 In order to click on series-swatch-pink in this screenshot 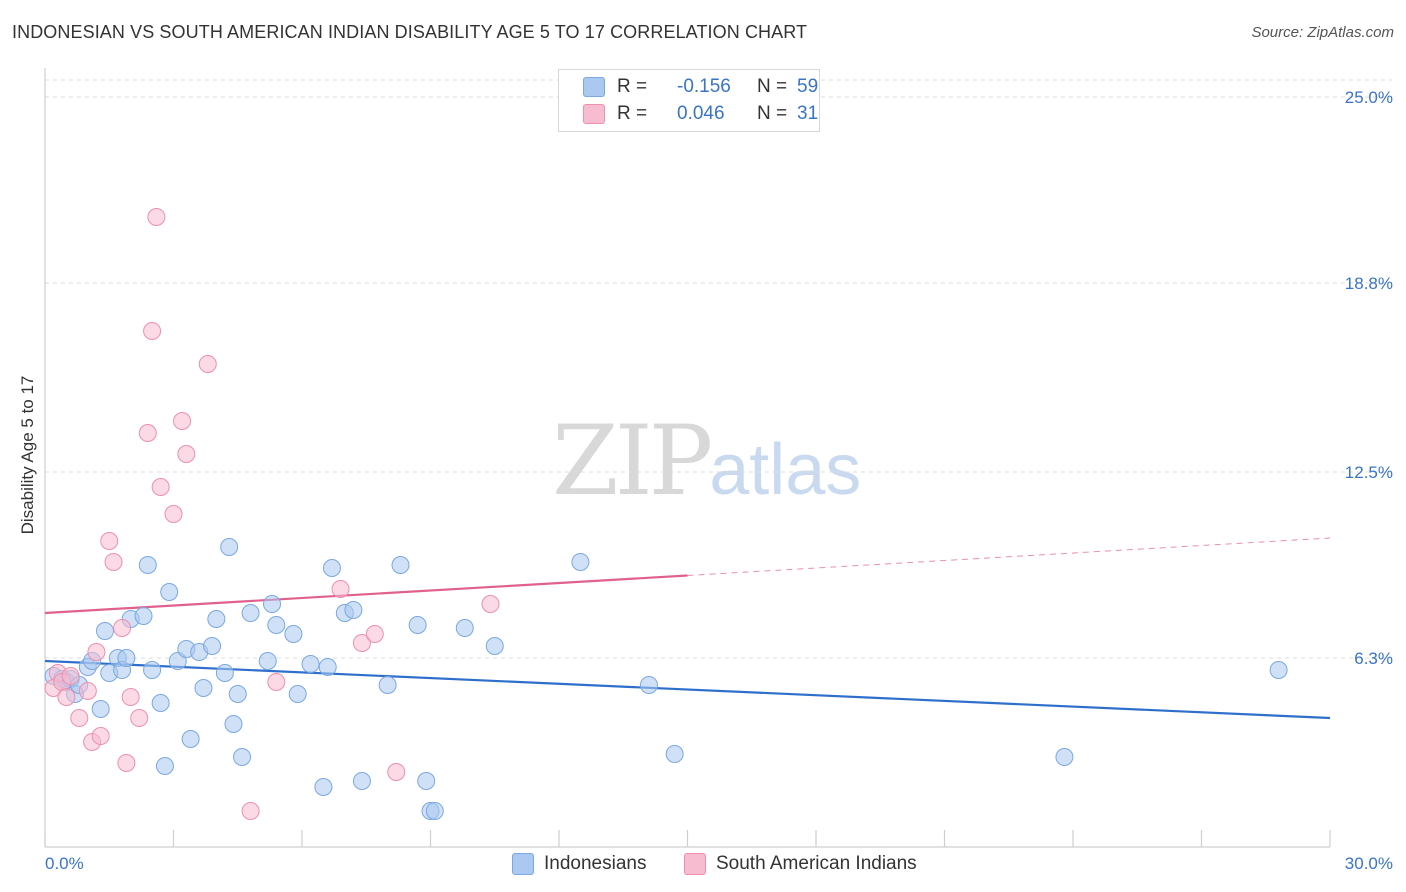, I will do `click(695, 864)`.